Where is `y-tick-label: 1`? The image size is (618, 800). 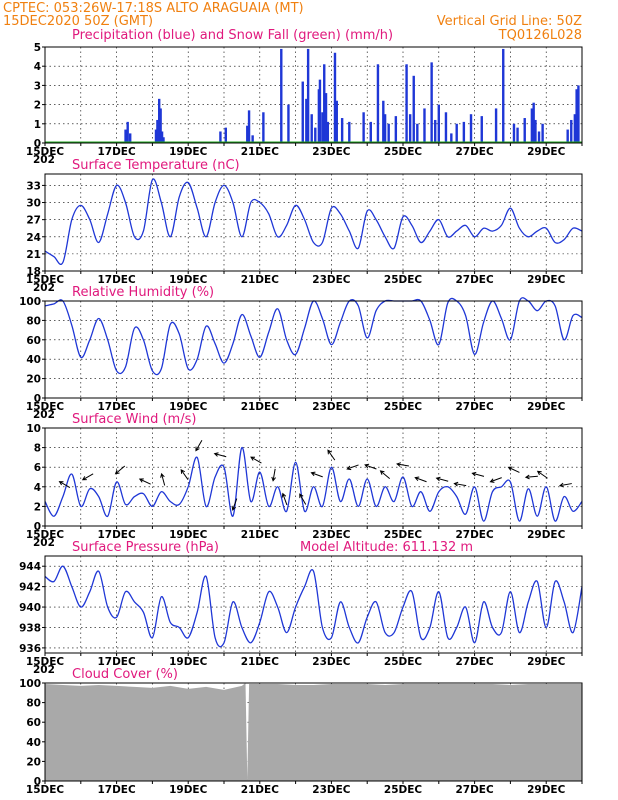
y-tick-label: 1 is located at coordinates (37, 125).